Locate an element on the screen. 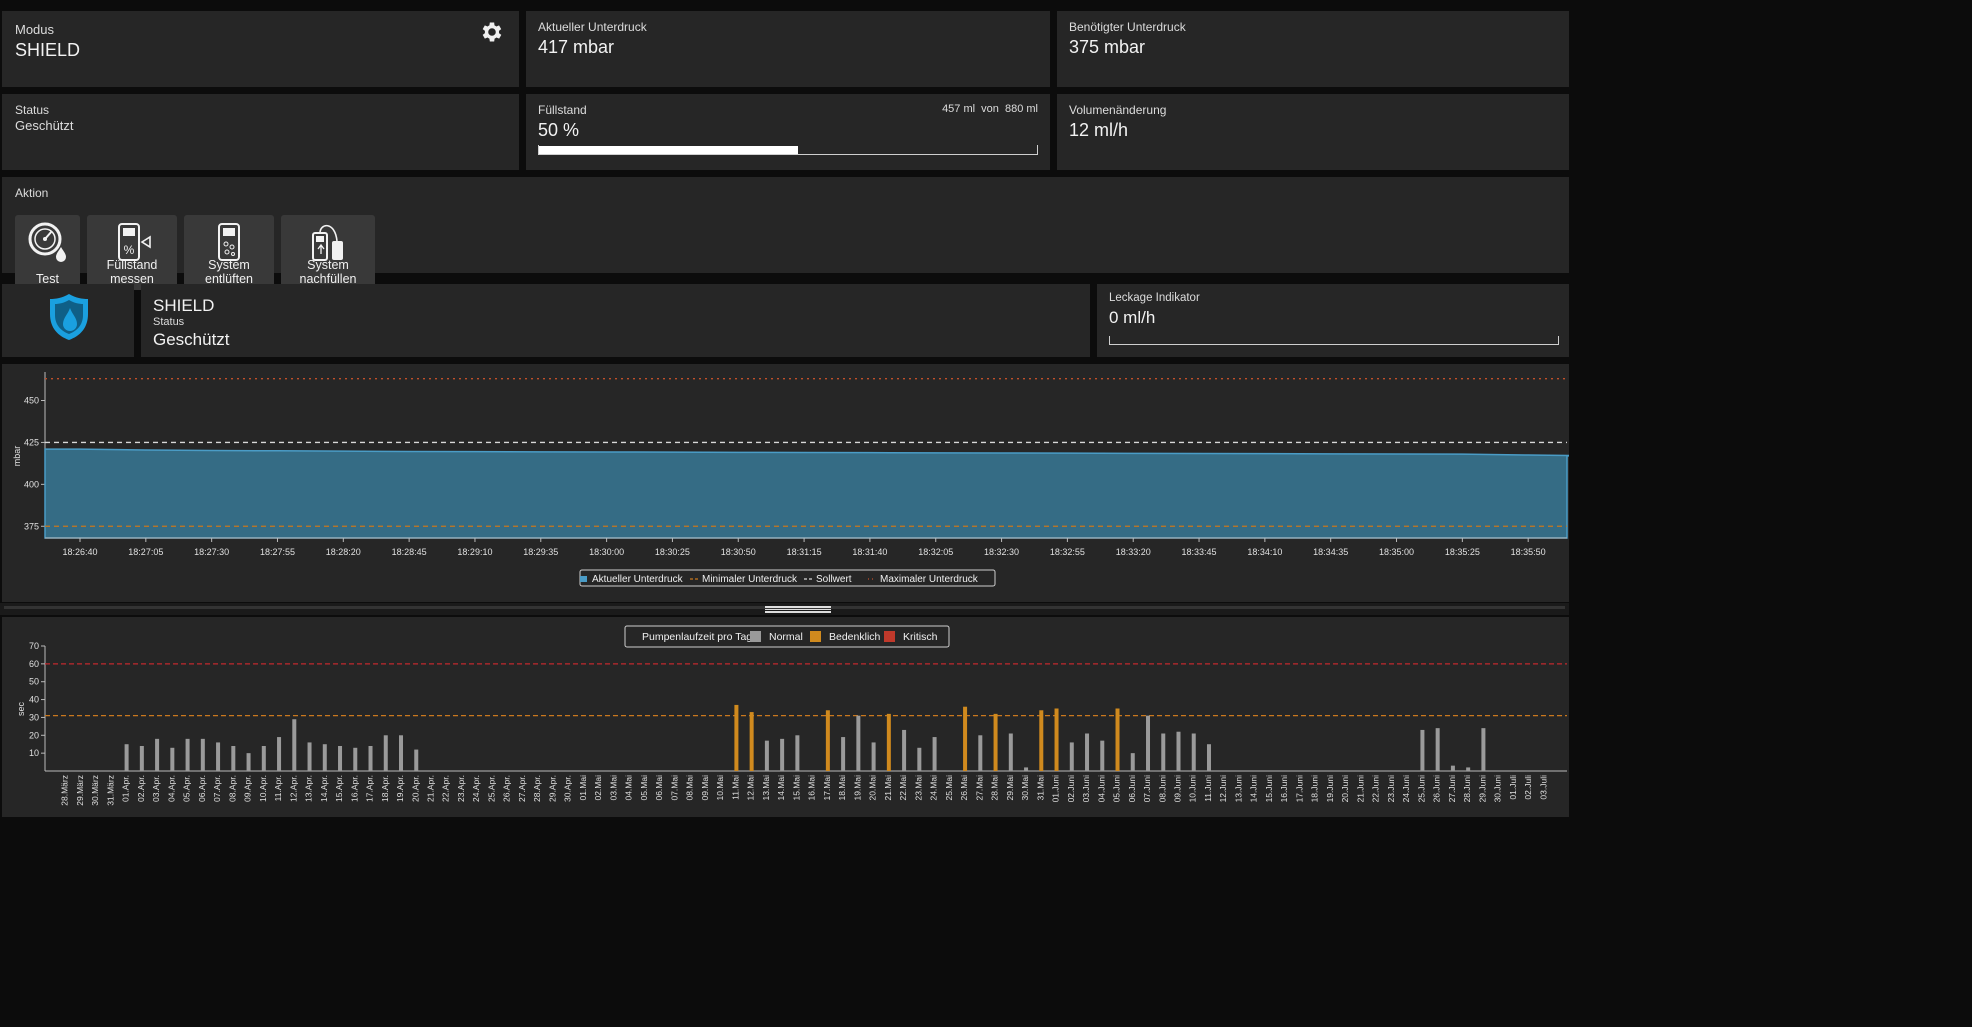  y-tick-label: 450 is located at coordinates (31, 401).